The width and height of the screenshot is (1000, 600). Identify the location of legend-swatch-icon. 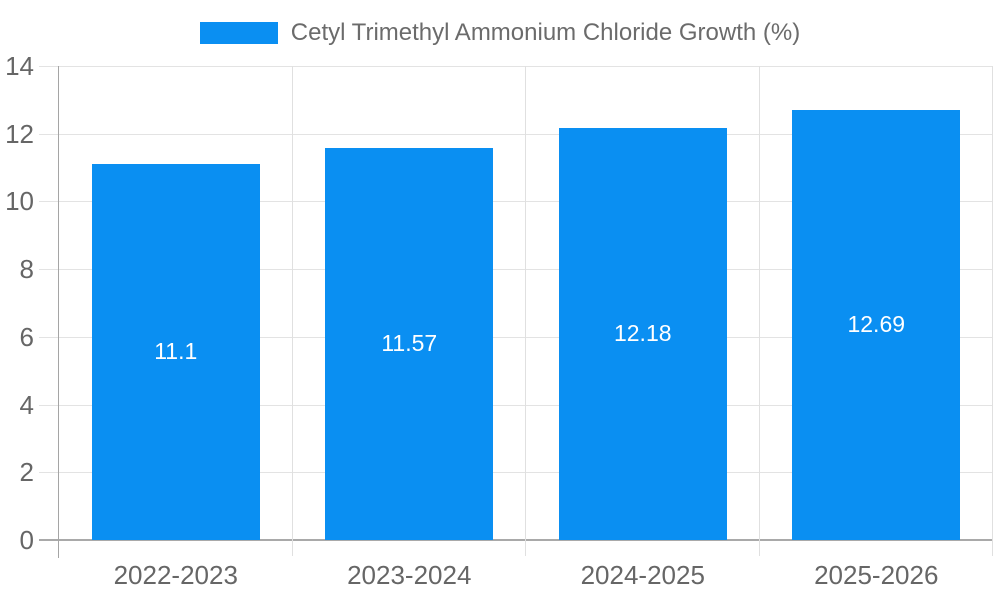
(238, 33).